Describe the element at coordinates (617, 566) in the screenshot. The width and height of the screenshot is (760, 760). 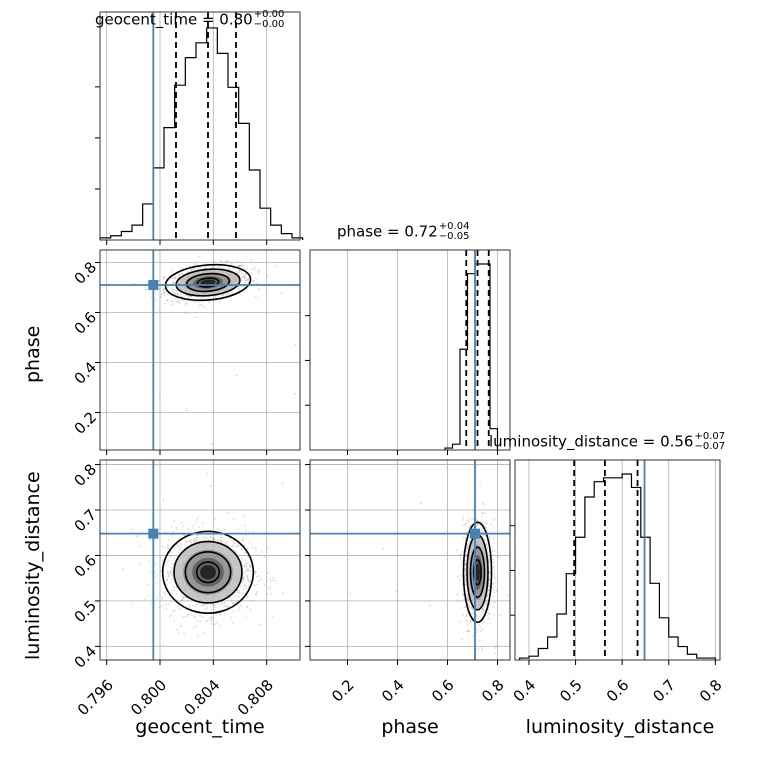
I see `hist-luminosity-distance-step` at that location.